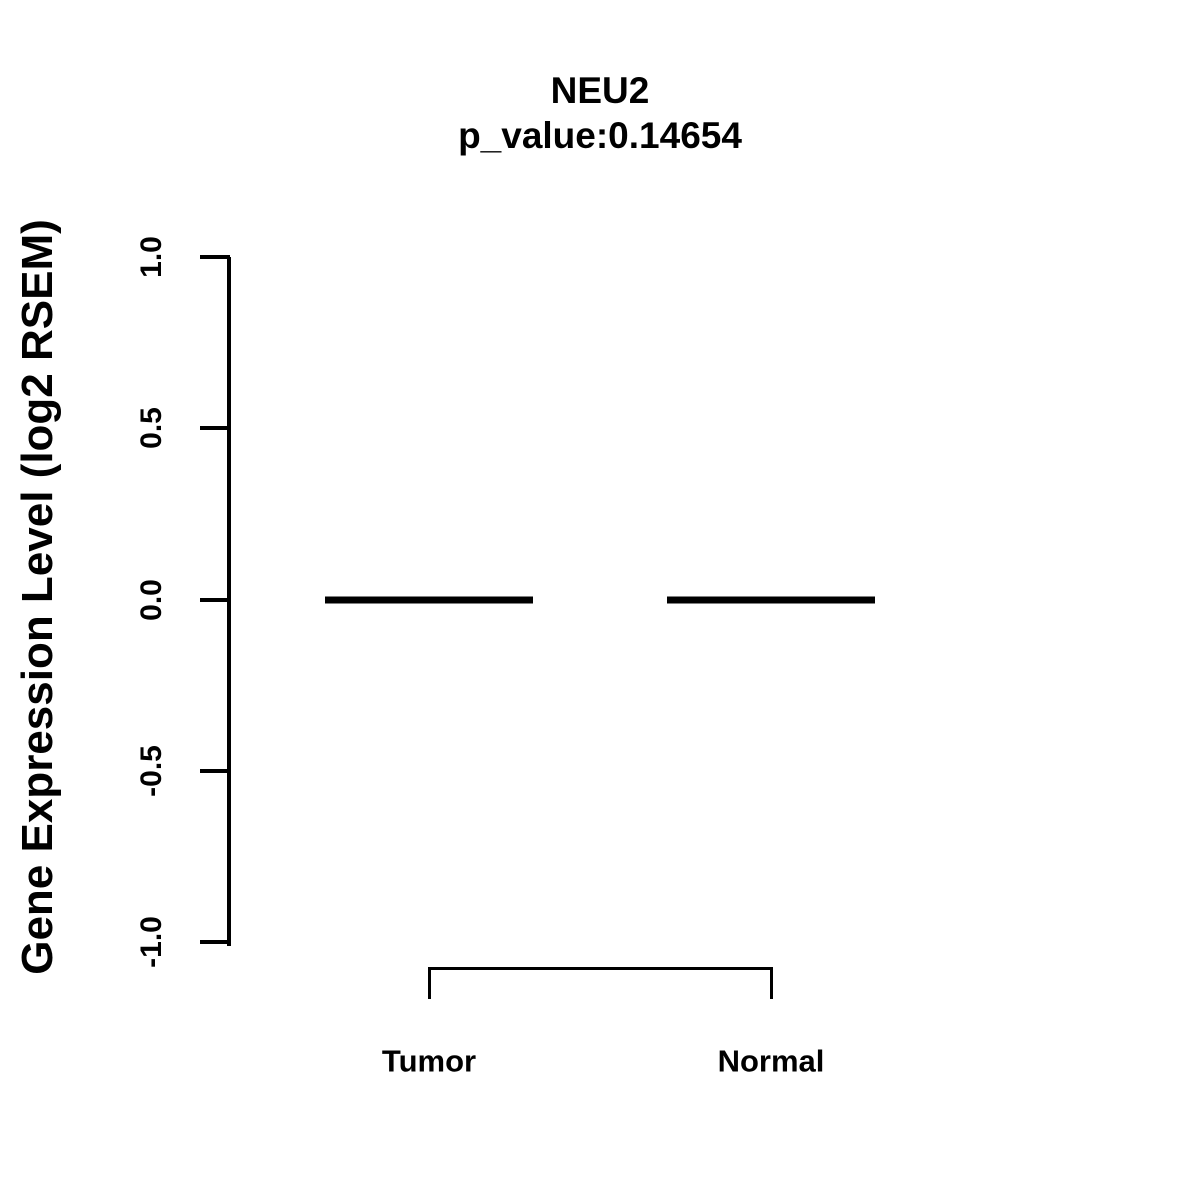  What do you see at coordinates (600, 983) in the screenshot?
I see `comparison-bracket` at bounding box center [600, 983].